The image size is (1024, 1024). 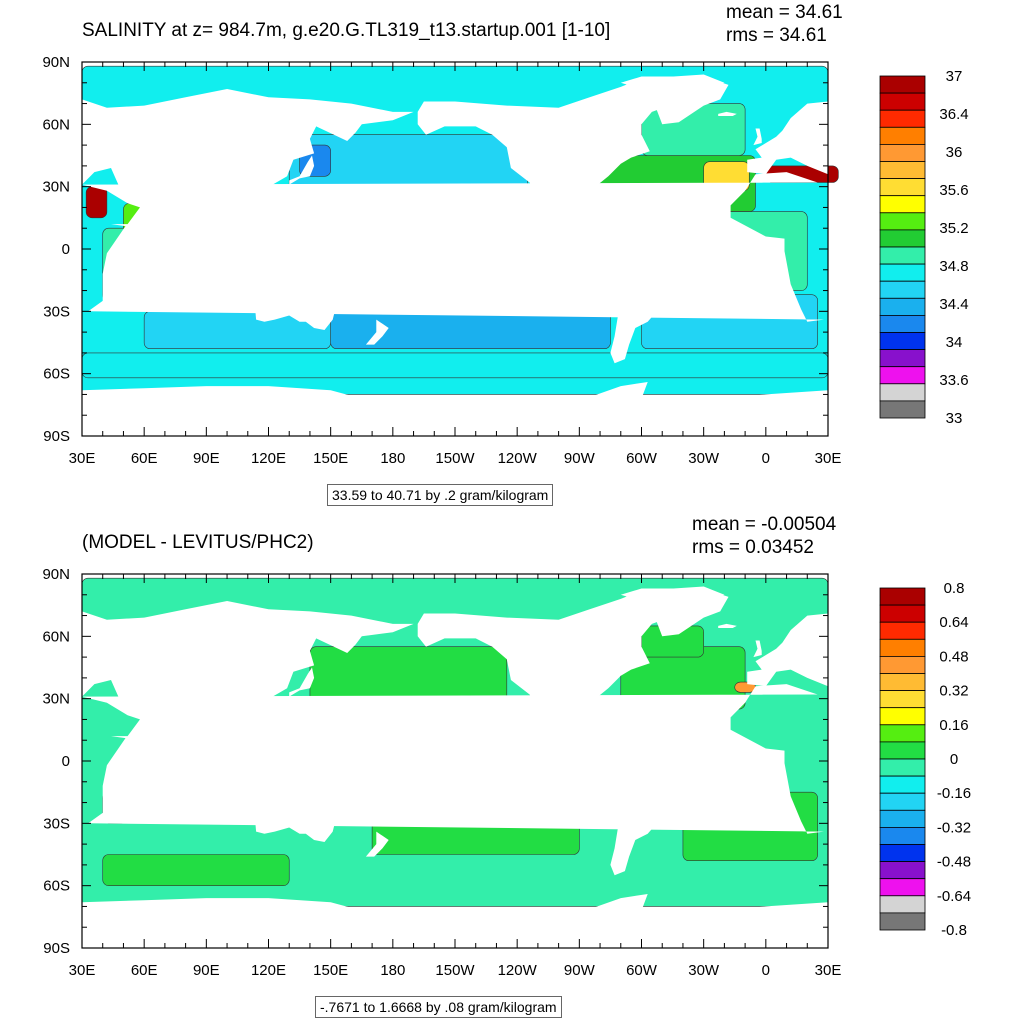 I want to click on y-tick-label: 90N, so click(x=56, y=62).